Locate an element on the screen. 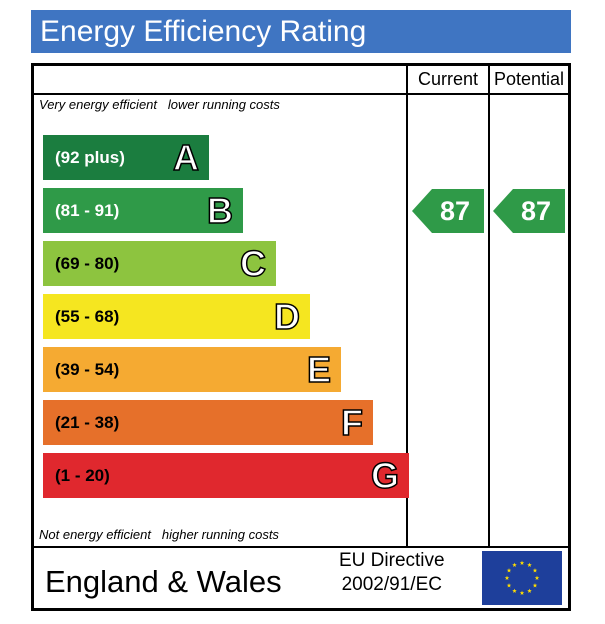 This screenshot has width=605, height=624. directive-line-1: EU Directive is located at coordinates (392, 560).